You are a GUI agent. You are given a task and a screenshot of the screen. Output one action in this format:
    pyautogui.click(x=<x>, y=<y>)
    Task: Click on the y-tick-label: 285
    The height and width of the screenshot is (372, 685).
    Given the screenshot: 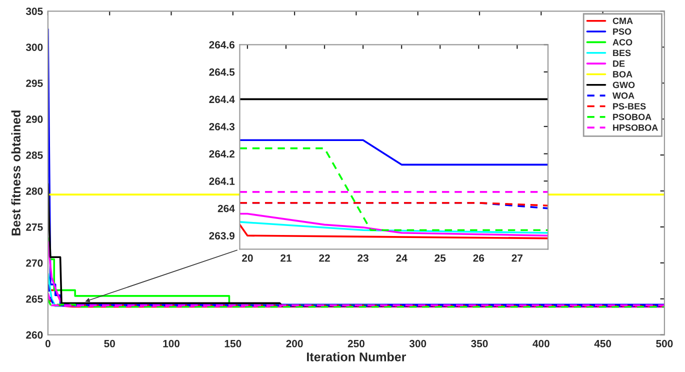 What is the action you would take?
    pyautogui.click(x=34, y=155)
    